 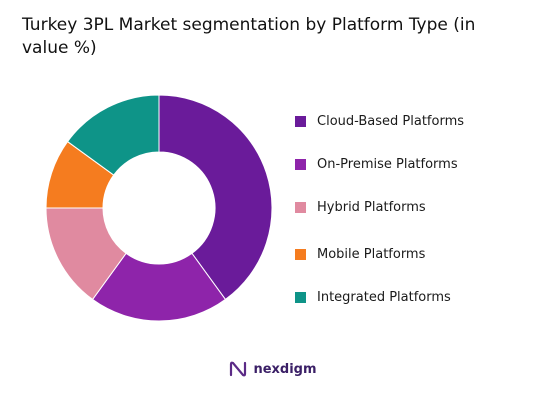 I want to click on brand-footer: nexdigm, so click(x=272, y=369).